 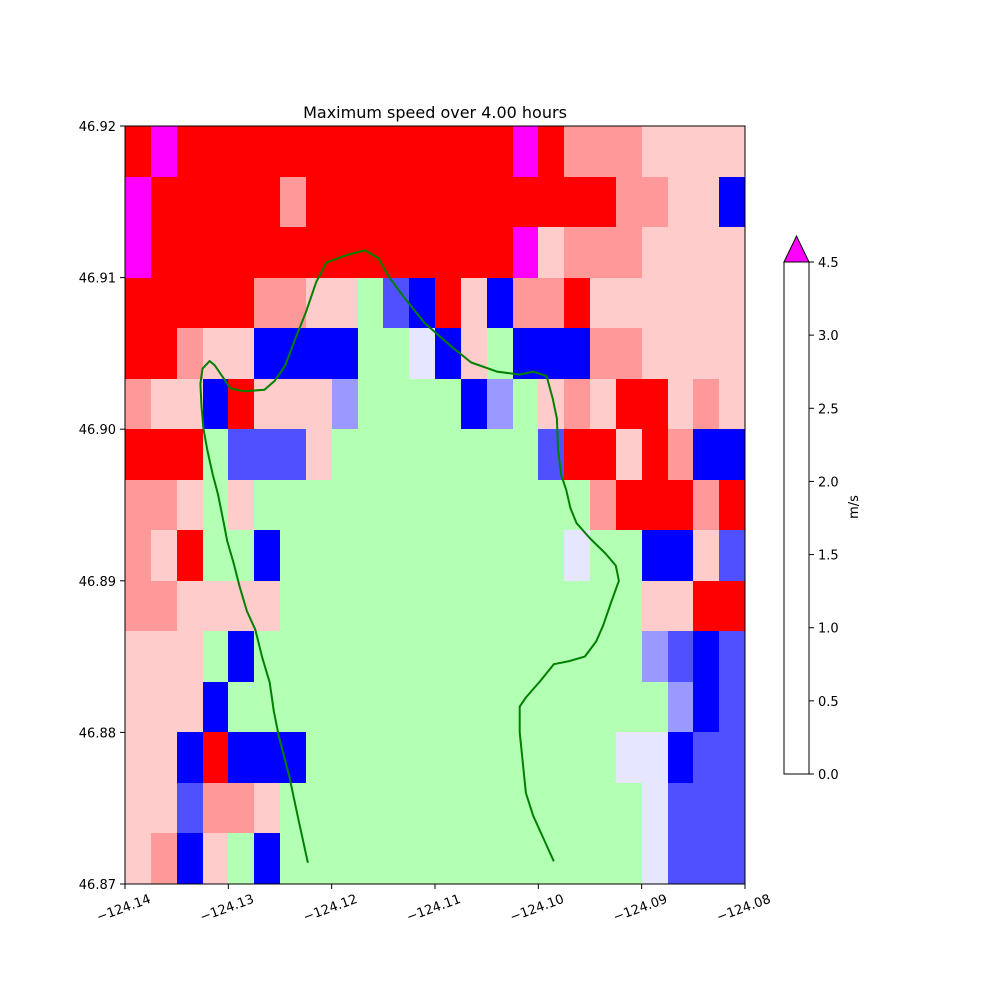 I want to click on colorbar-tick-label: 0.0, so click(x=828, y=775).